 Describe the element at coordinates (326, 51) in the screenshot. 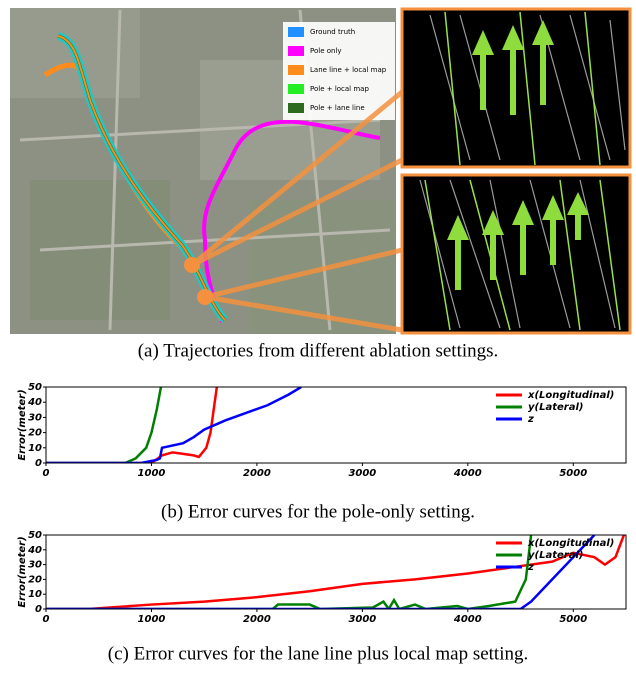

I see `legend-label: Pole only` at that location.